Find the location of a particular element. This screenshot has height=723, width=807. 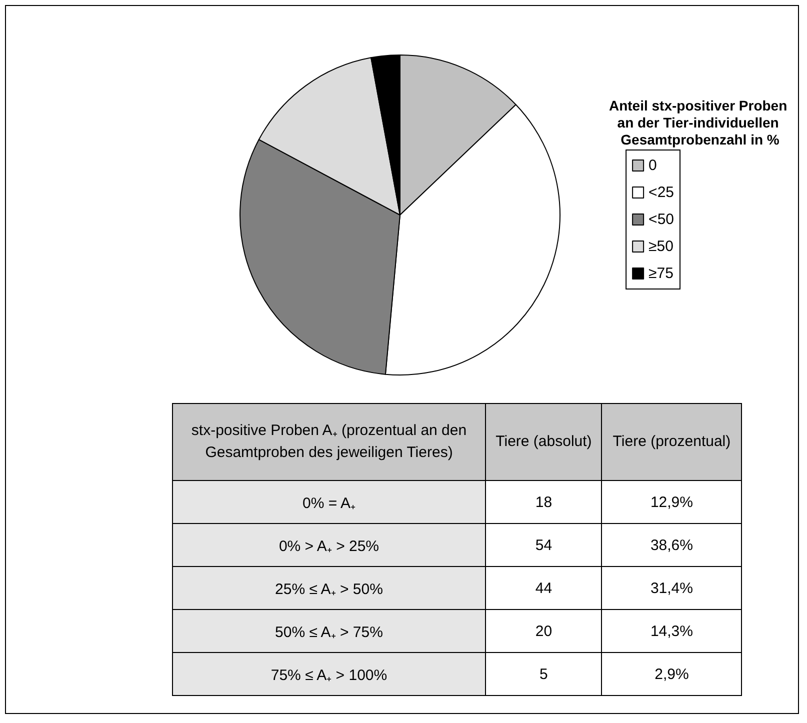

text: 14,3% is located at coordinates (672, 631).